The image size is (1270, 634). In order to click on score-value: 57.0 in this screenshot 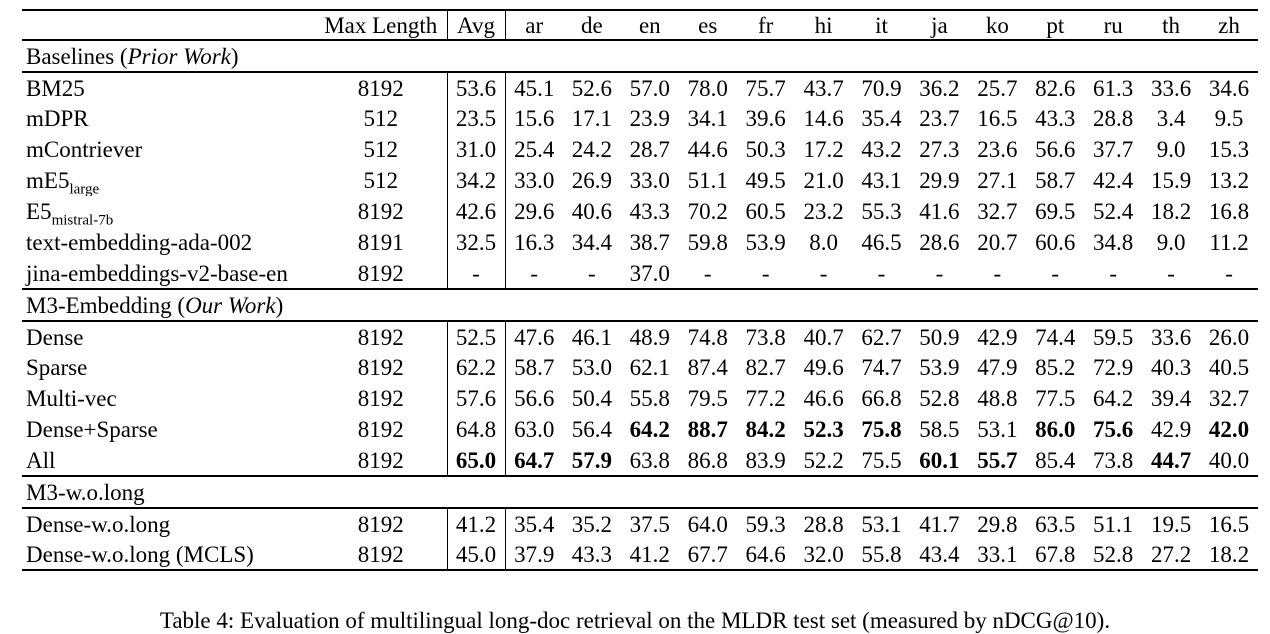, I will do `click(649, 88)`.